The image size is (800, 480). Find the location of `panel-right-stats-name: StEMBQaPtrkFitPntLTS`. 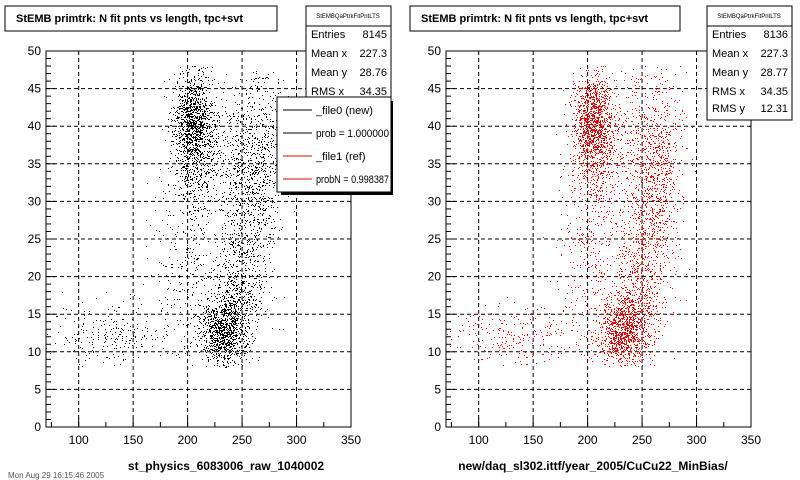

panel-right-stats-name: StEMBQaPtrkFitPntLTS is located at coordinates (749, 17).